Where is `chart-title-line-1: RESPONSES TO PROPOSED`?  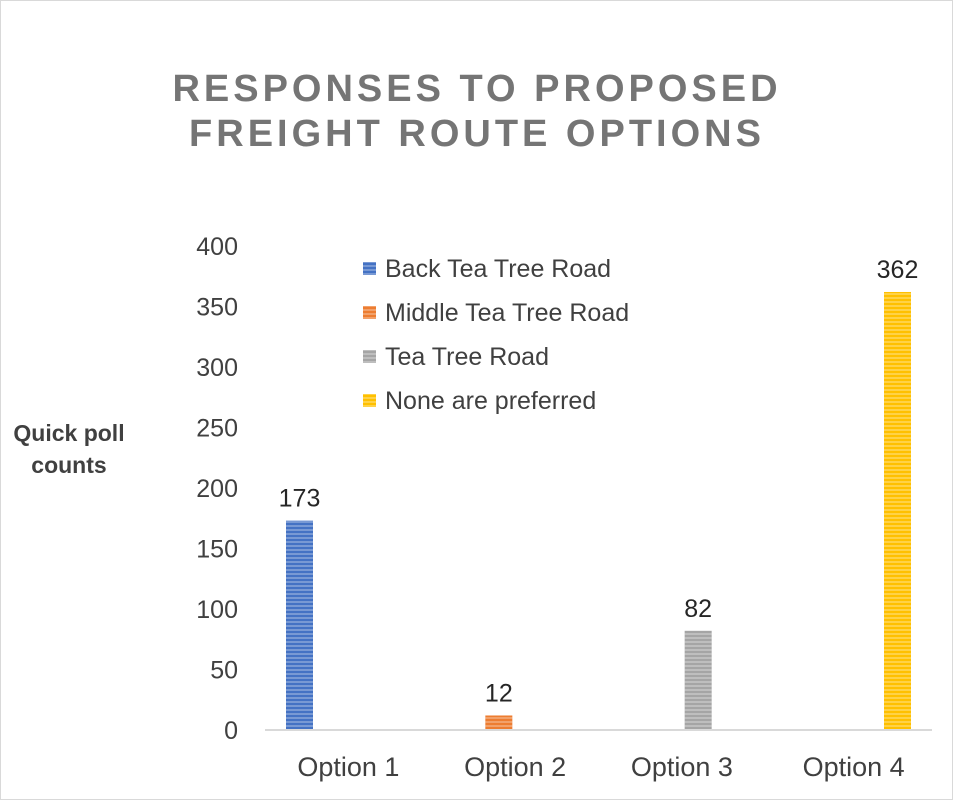 chart-title-line-1: RESPONSES TO PROPOSED is located at coordinates (476, 89).